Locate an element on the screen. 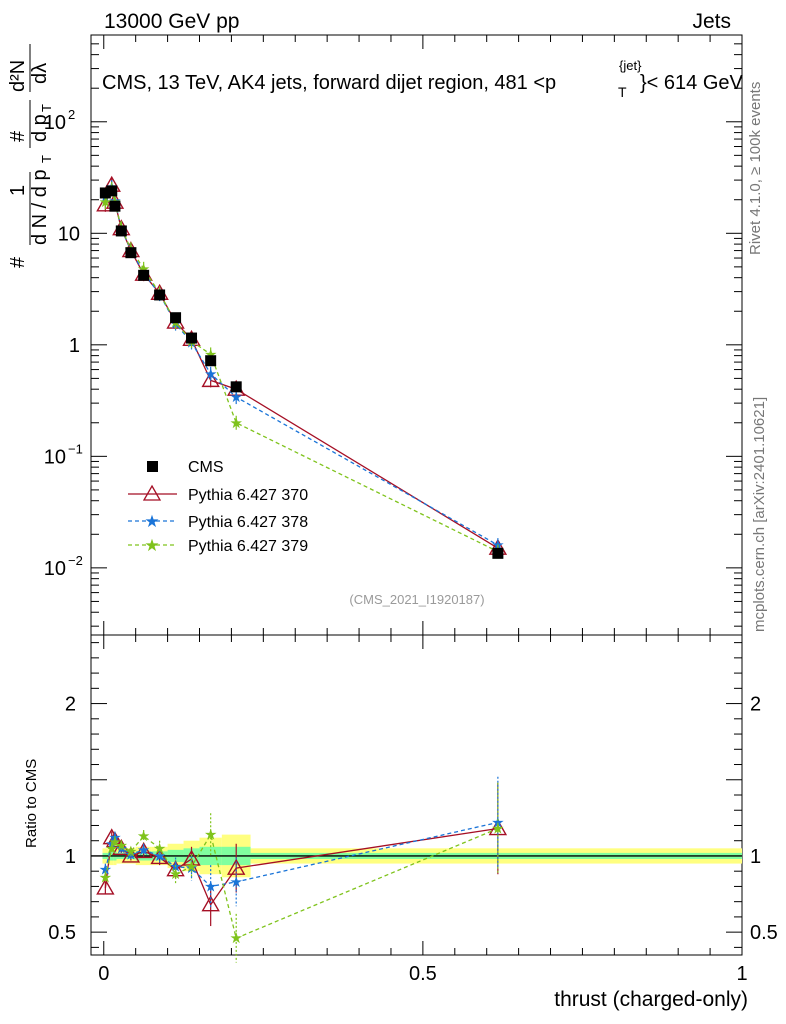  ylabel-d2n: d²N is located at coordinates (18, 76).